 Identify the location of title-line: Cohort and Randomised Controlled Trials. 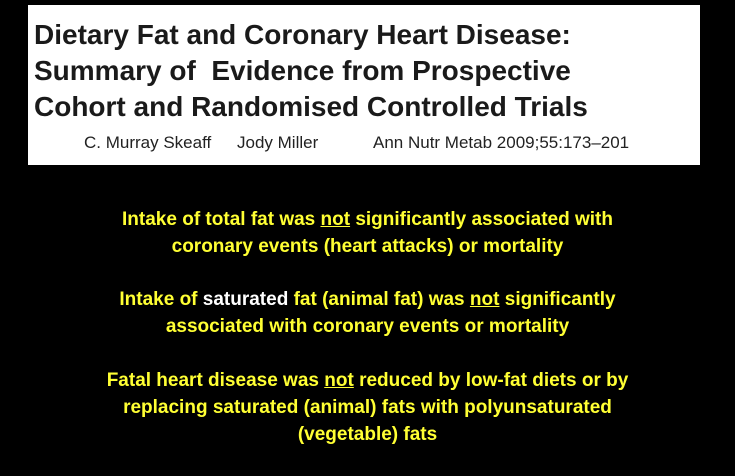
(311, 106).